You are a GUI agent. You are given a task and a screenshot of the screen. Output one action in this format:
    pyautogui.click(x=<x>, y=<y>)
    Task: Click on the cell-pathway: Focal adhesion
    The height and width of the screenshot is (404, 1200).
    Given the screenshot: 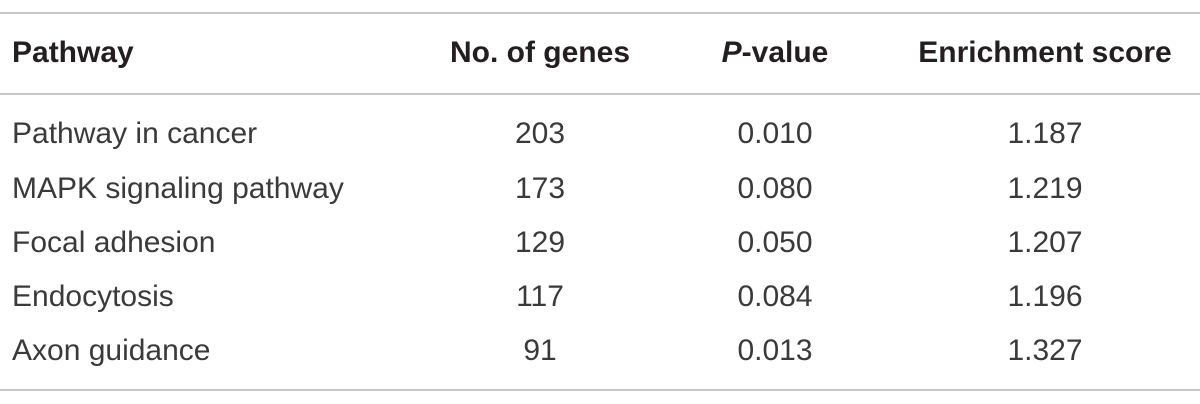 What is the action you would take?
    pyautogui.click(x=114, y=242)
    